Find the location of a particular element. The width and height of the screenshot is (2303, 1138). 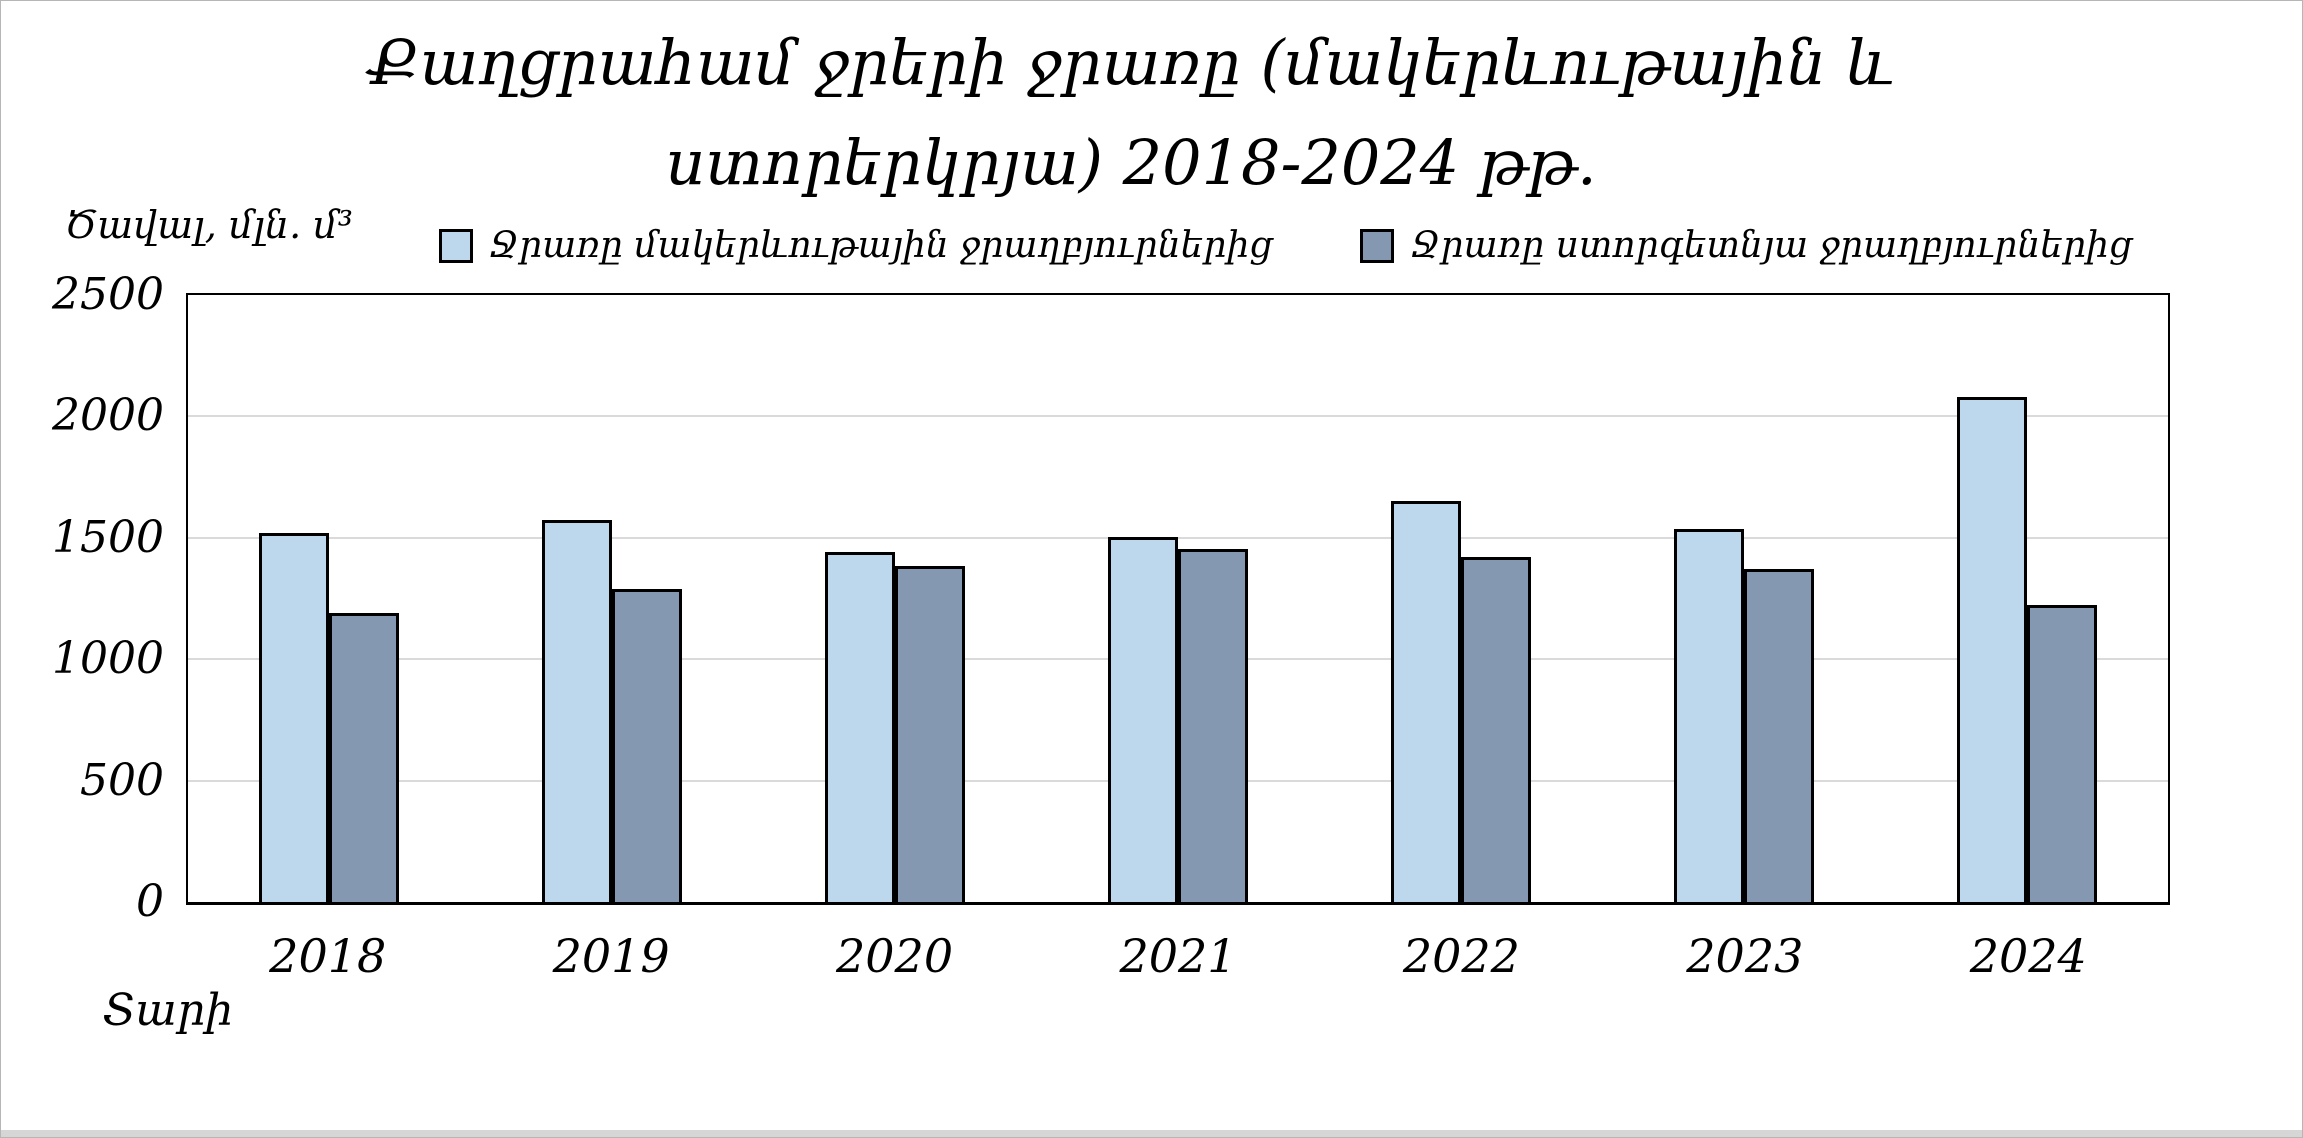

bar-group-2019 is located at coordinates (612, 598).